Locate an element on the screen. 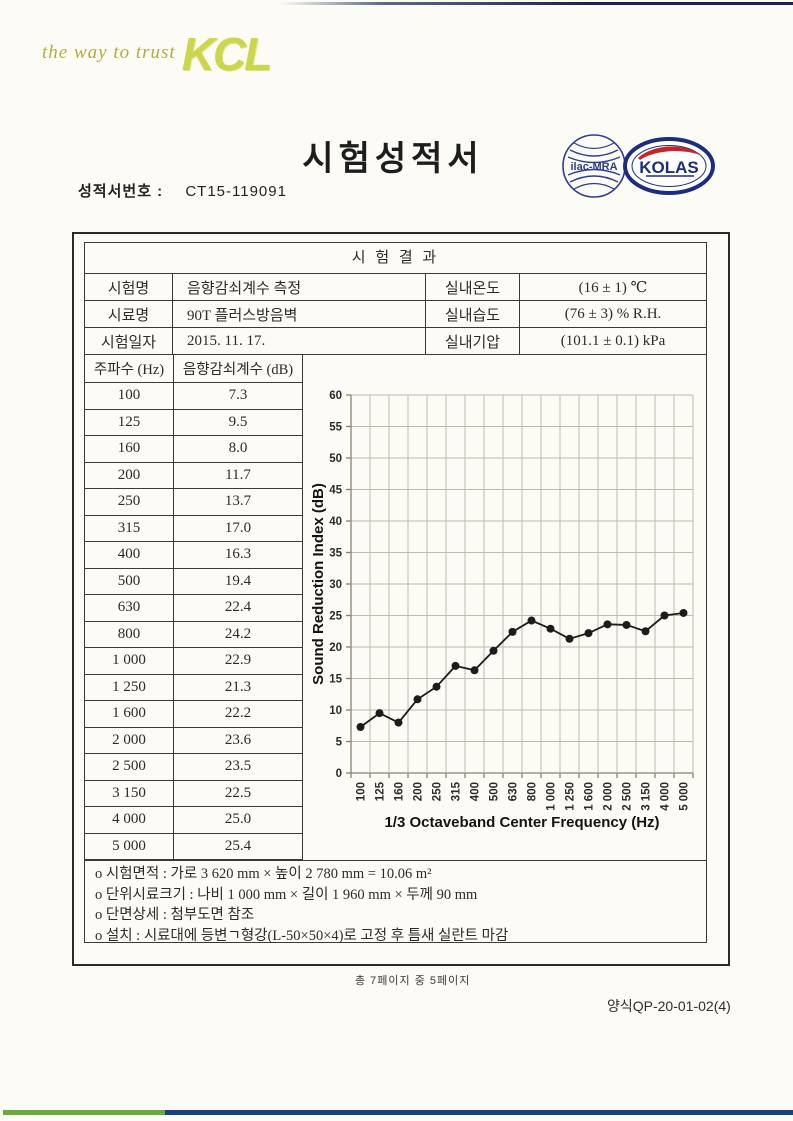 The width and height of the screenshot is (793, 1121). value-cell: 22.5 is located at coordinates (238, 794).